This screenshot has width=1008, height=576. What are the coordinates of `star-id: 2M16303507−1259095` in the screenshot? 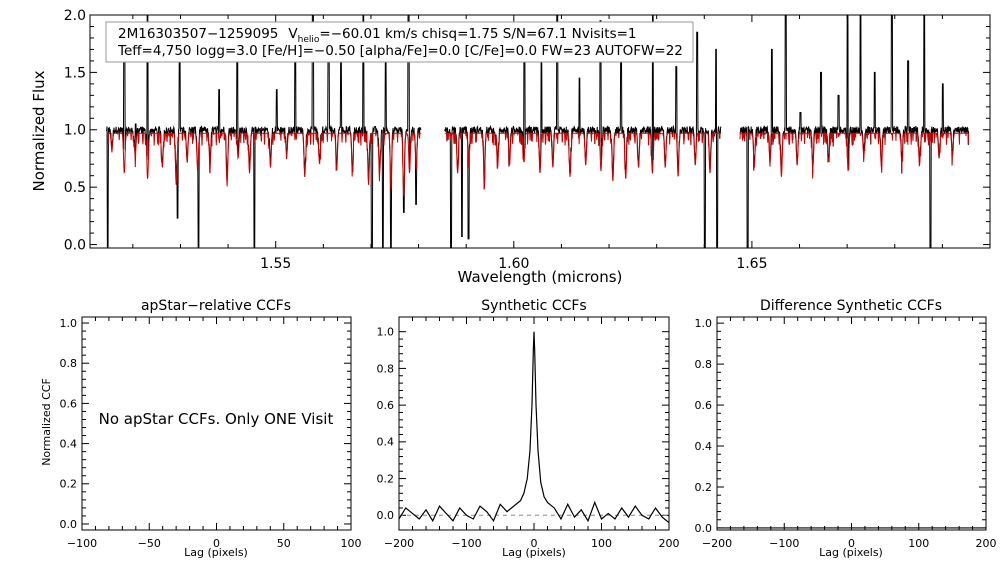 It's located at (198, 34).